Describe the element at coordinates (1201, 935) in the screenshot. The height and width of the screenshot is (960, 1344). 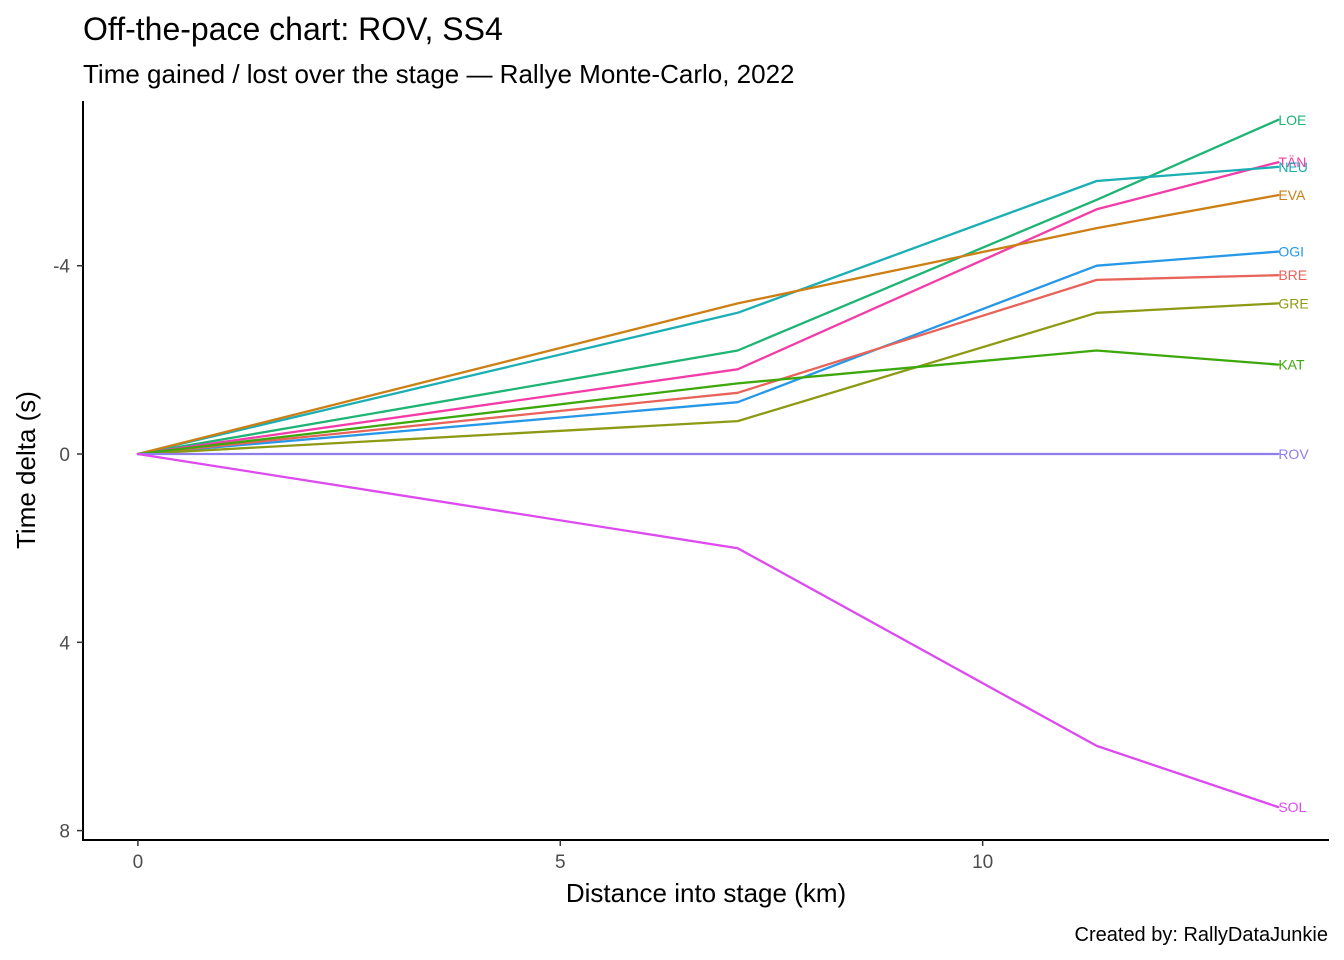
I see `chart-caption: Created by: RallyDataJunkie` at that location.